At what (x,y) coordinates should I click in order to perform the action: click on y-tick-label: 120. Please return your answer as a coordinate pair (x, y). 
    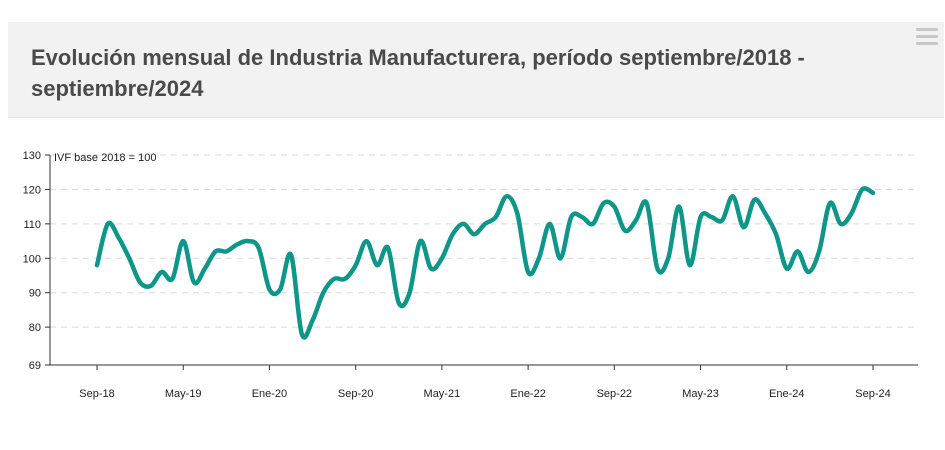
    Looking at the image, I should click on (32, 190).